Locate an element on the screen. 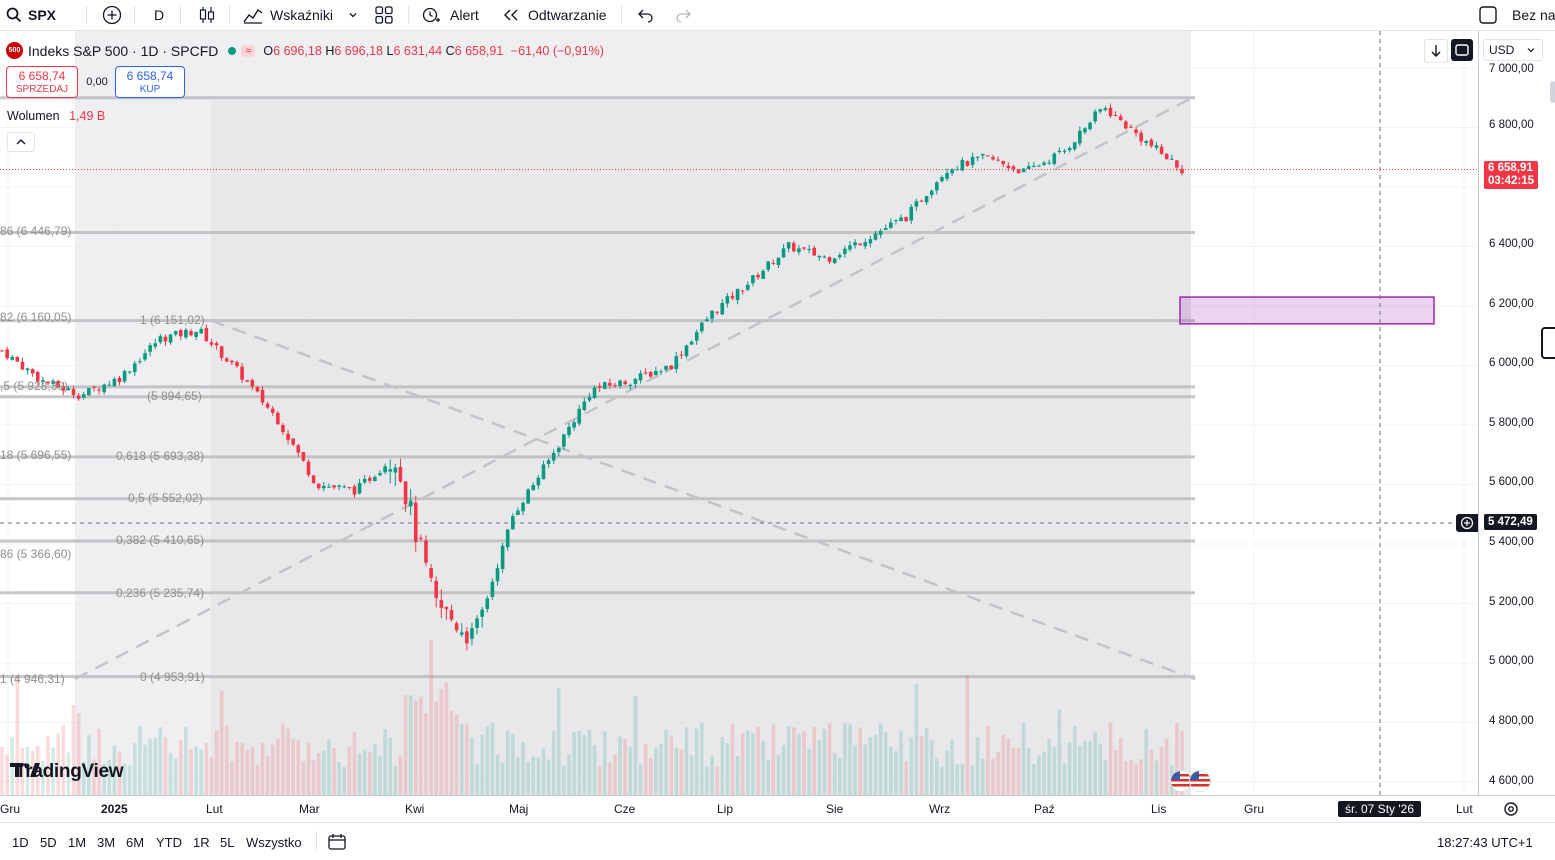  price-axis-scroll-handle is located at coordinates (1552, 92).